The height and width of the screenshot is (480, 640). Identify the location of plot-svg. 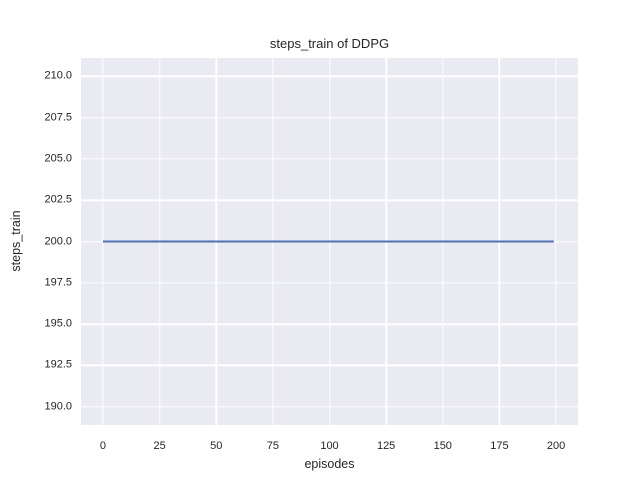
(328, 241).